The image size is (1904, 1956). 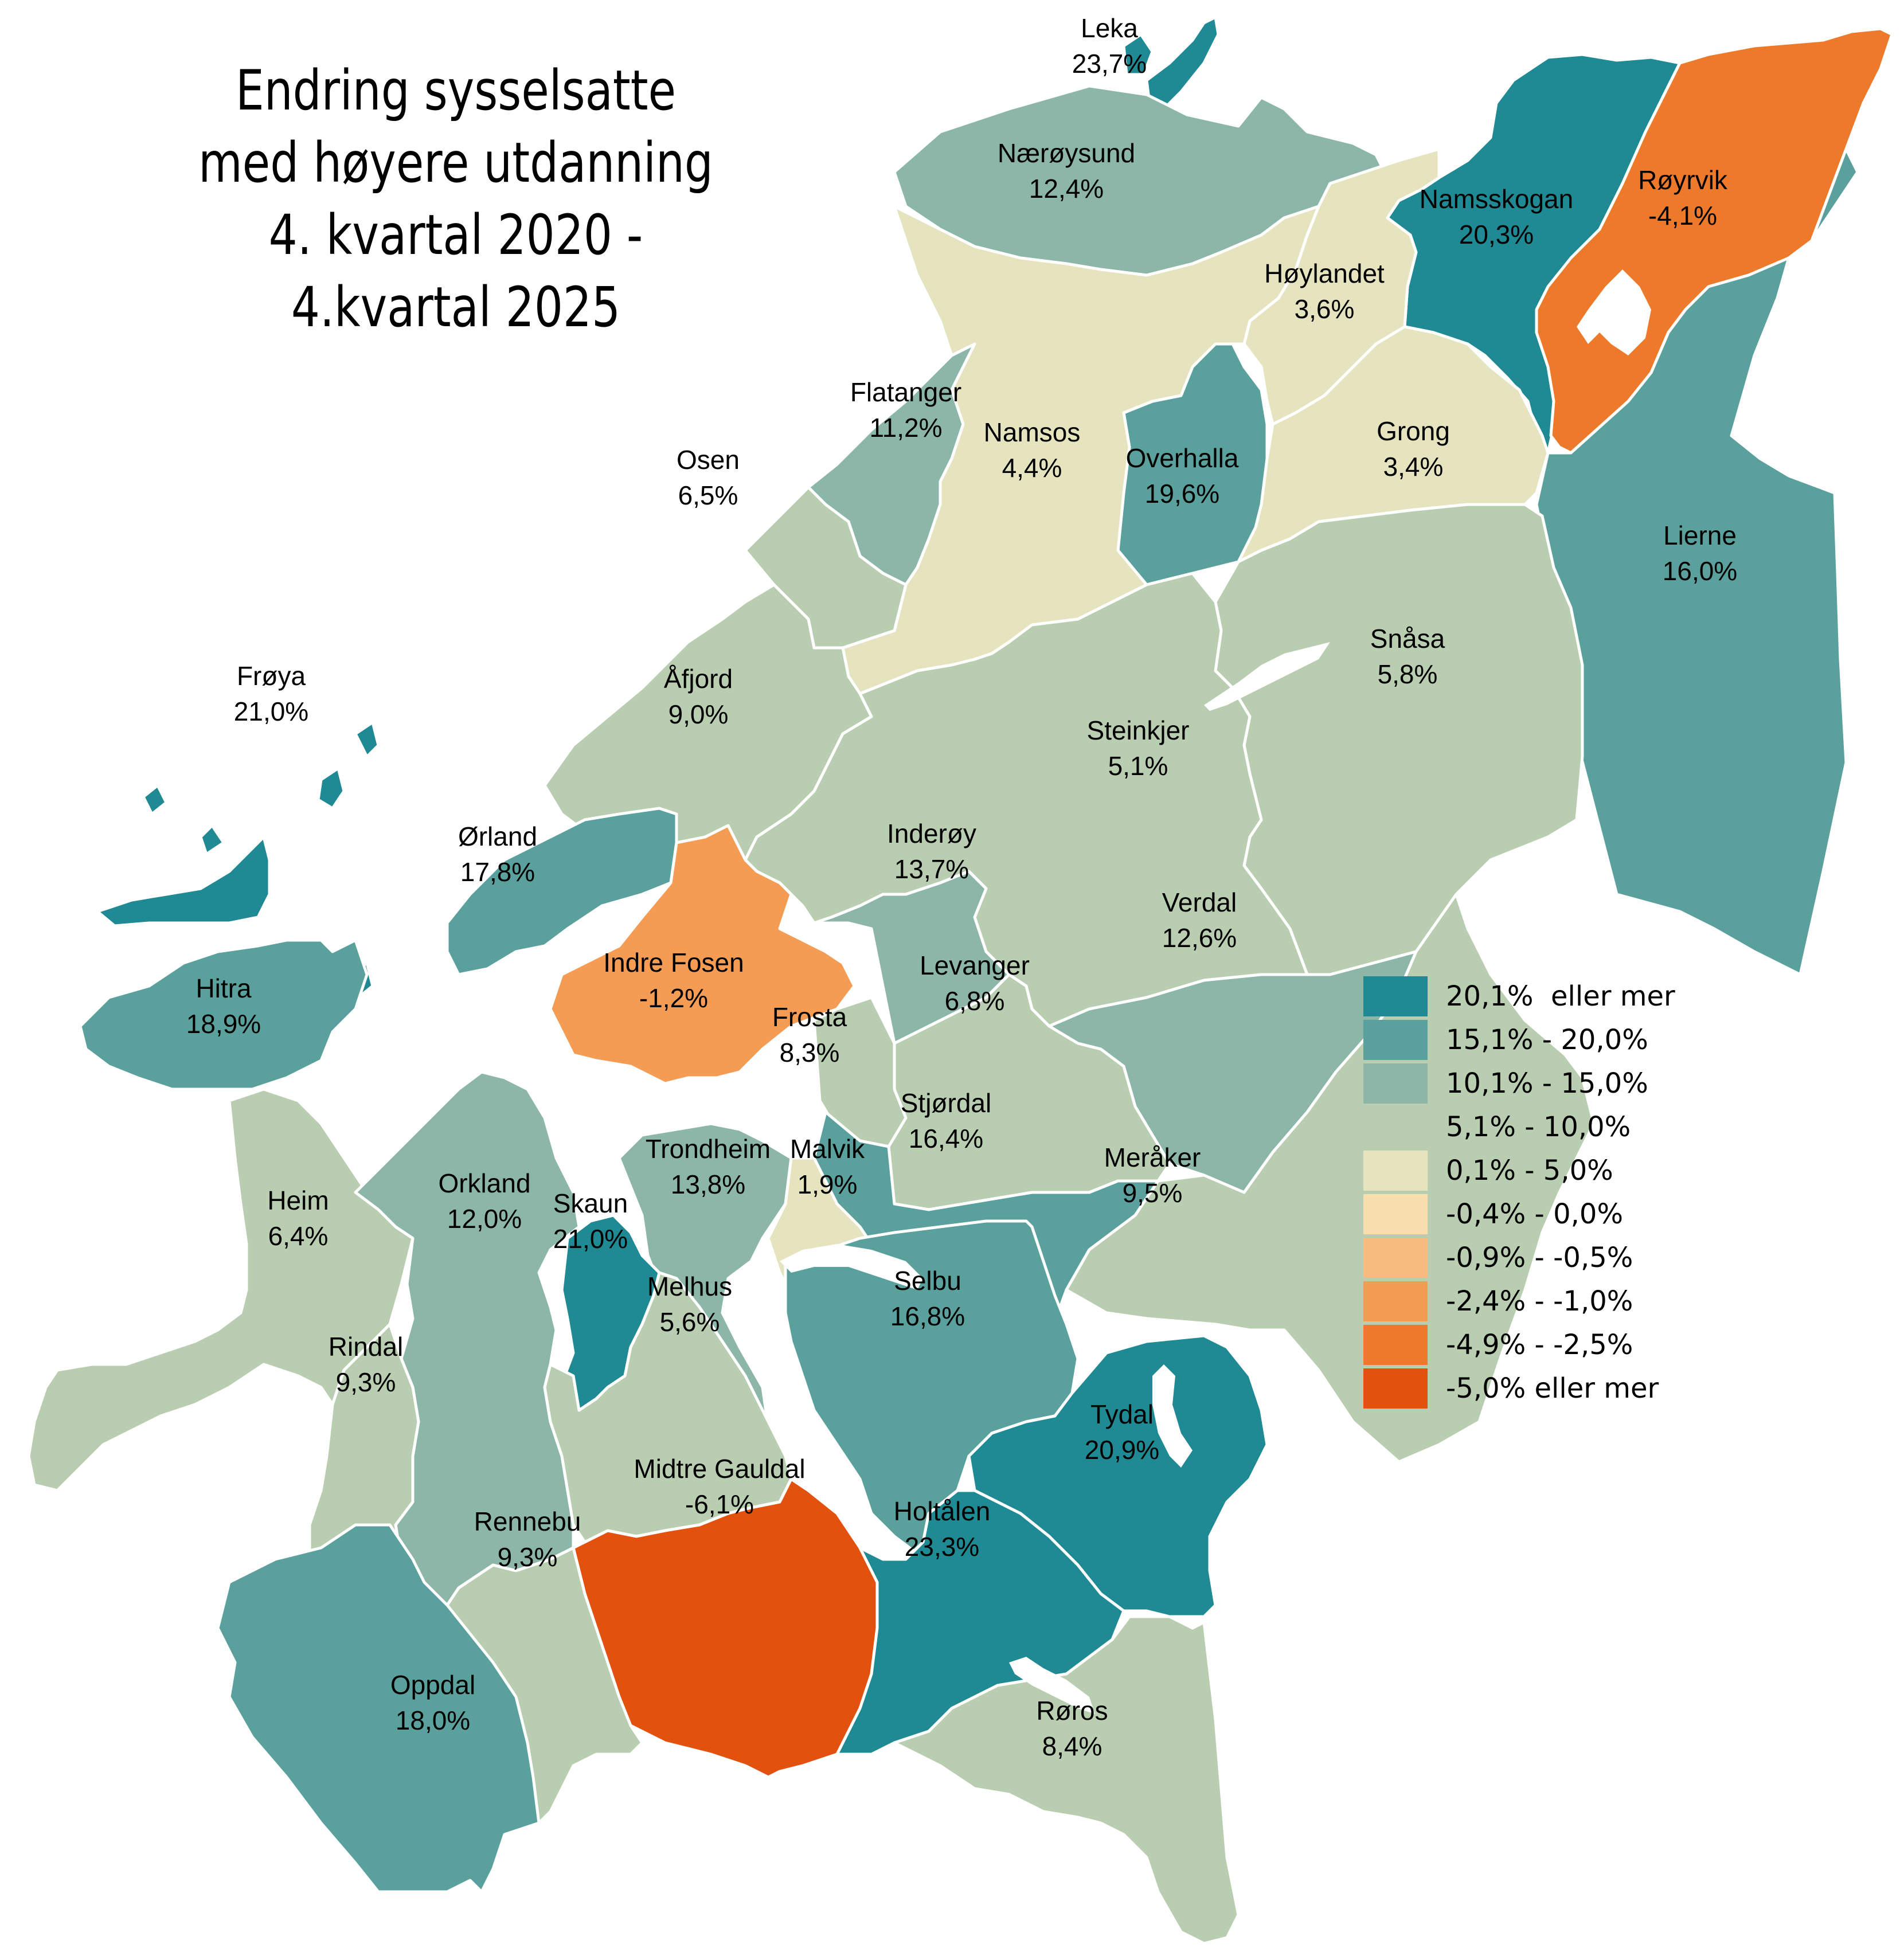 I want to click on region-indre-fosen, so click(x=702, y=954).